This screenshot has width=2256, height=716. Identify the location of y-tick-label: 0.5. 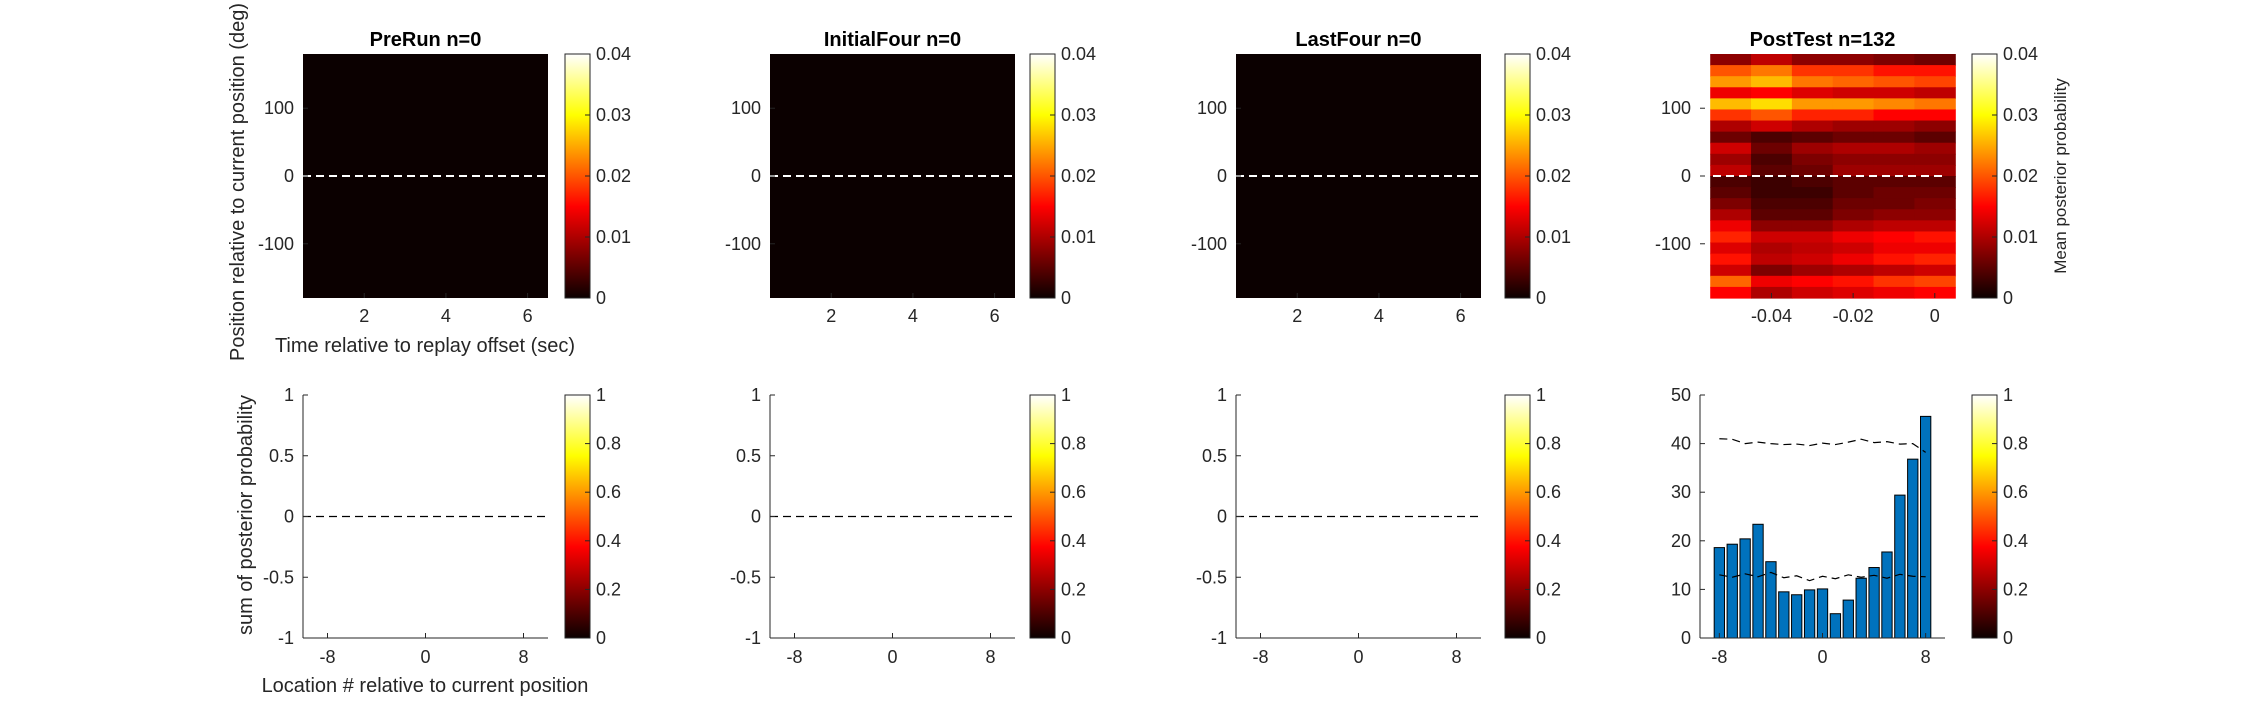
(748, 456).